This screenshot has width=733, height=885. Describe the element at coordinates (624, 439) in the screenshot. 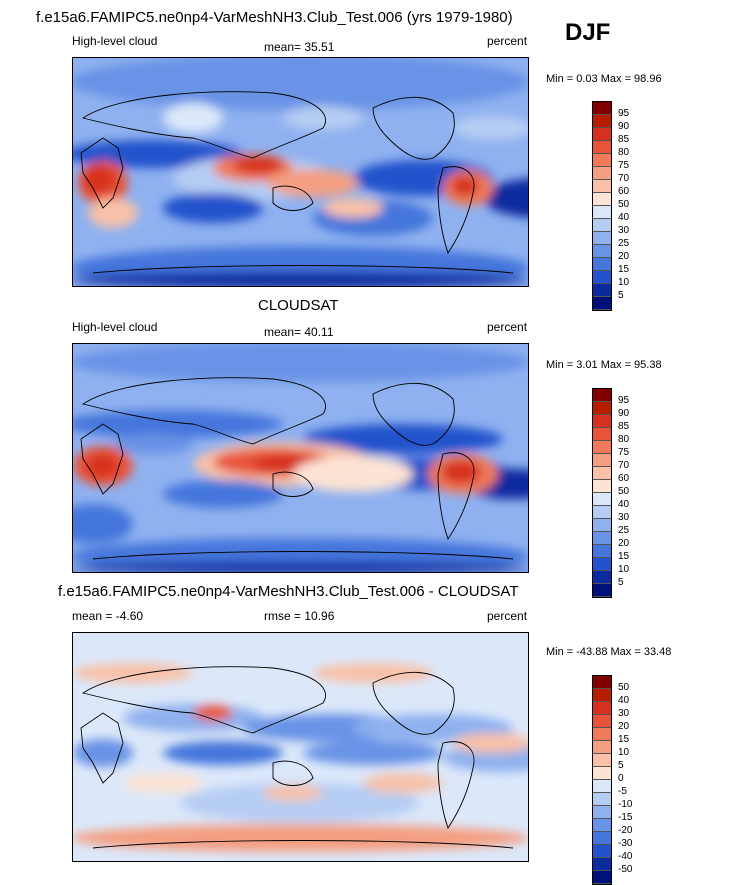

I see `colorbar-tick-label: 80` at that location.